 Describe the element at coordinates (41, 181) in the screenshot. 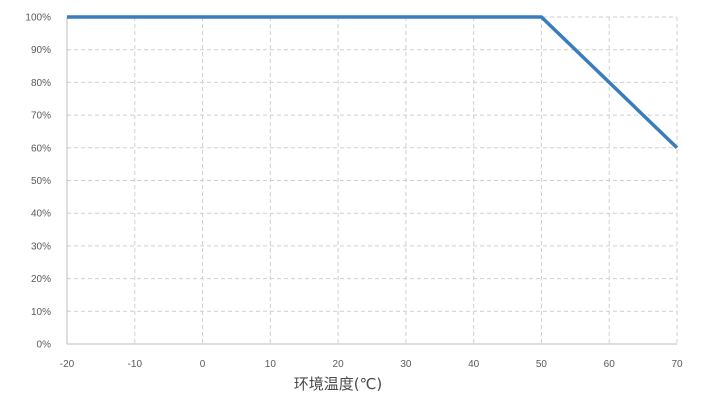

I see `y-tick-label: 50%` at that location.